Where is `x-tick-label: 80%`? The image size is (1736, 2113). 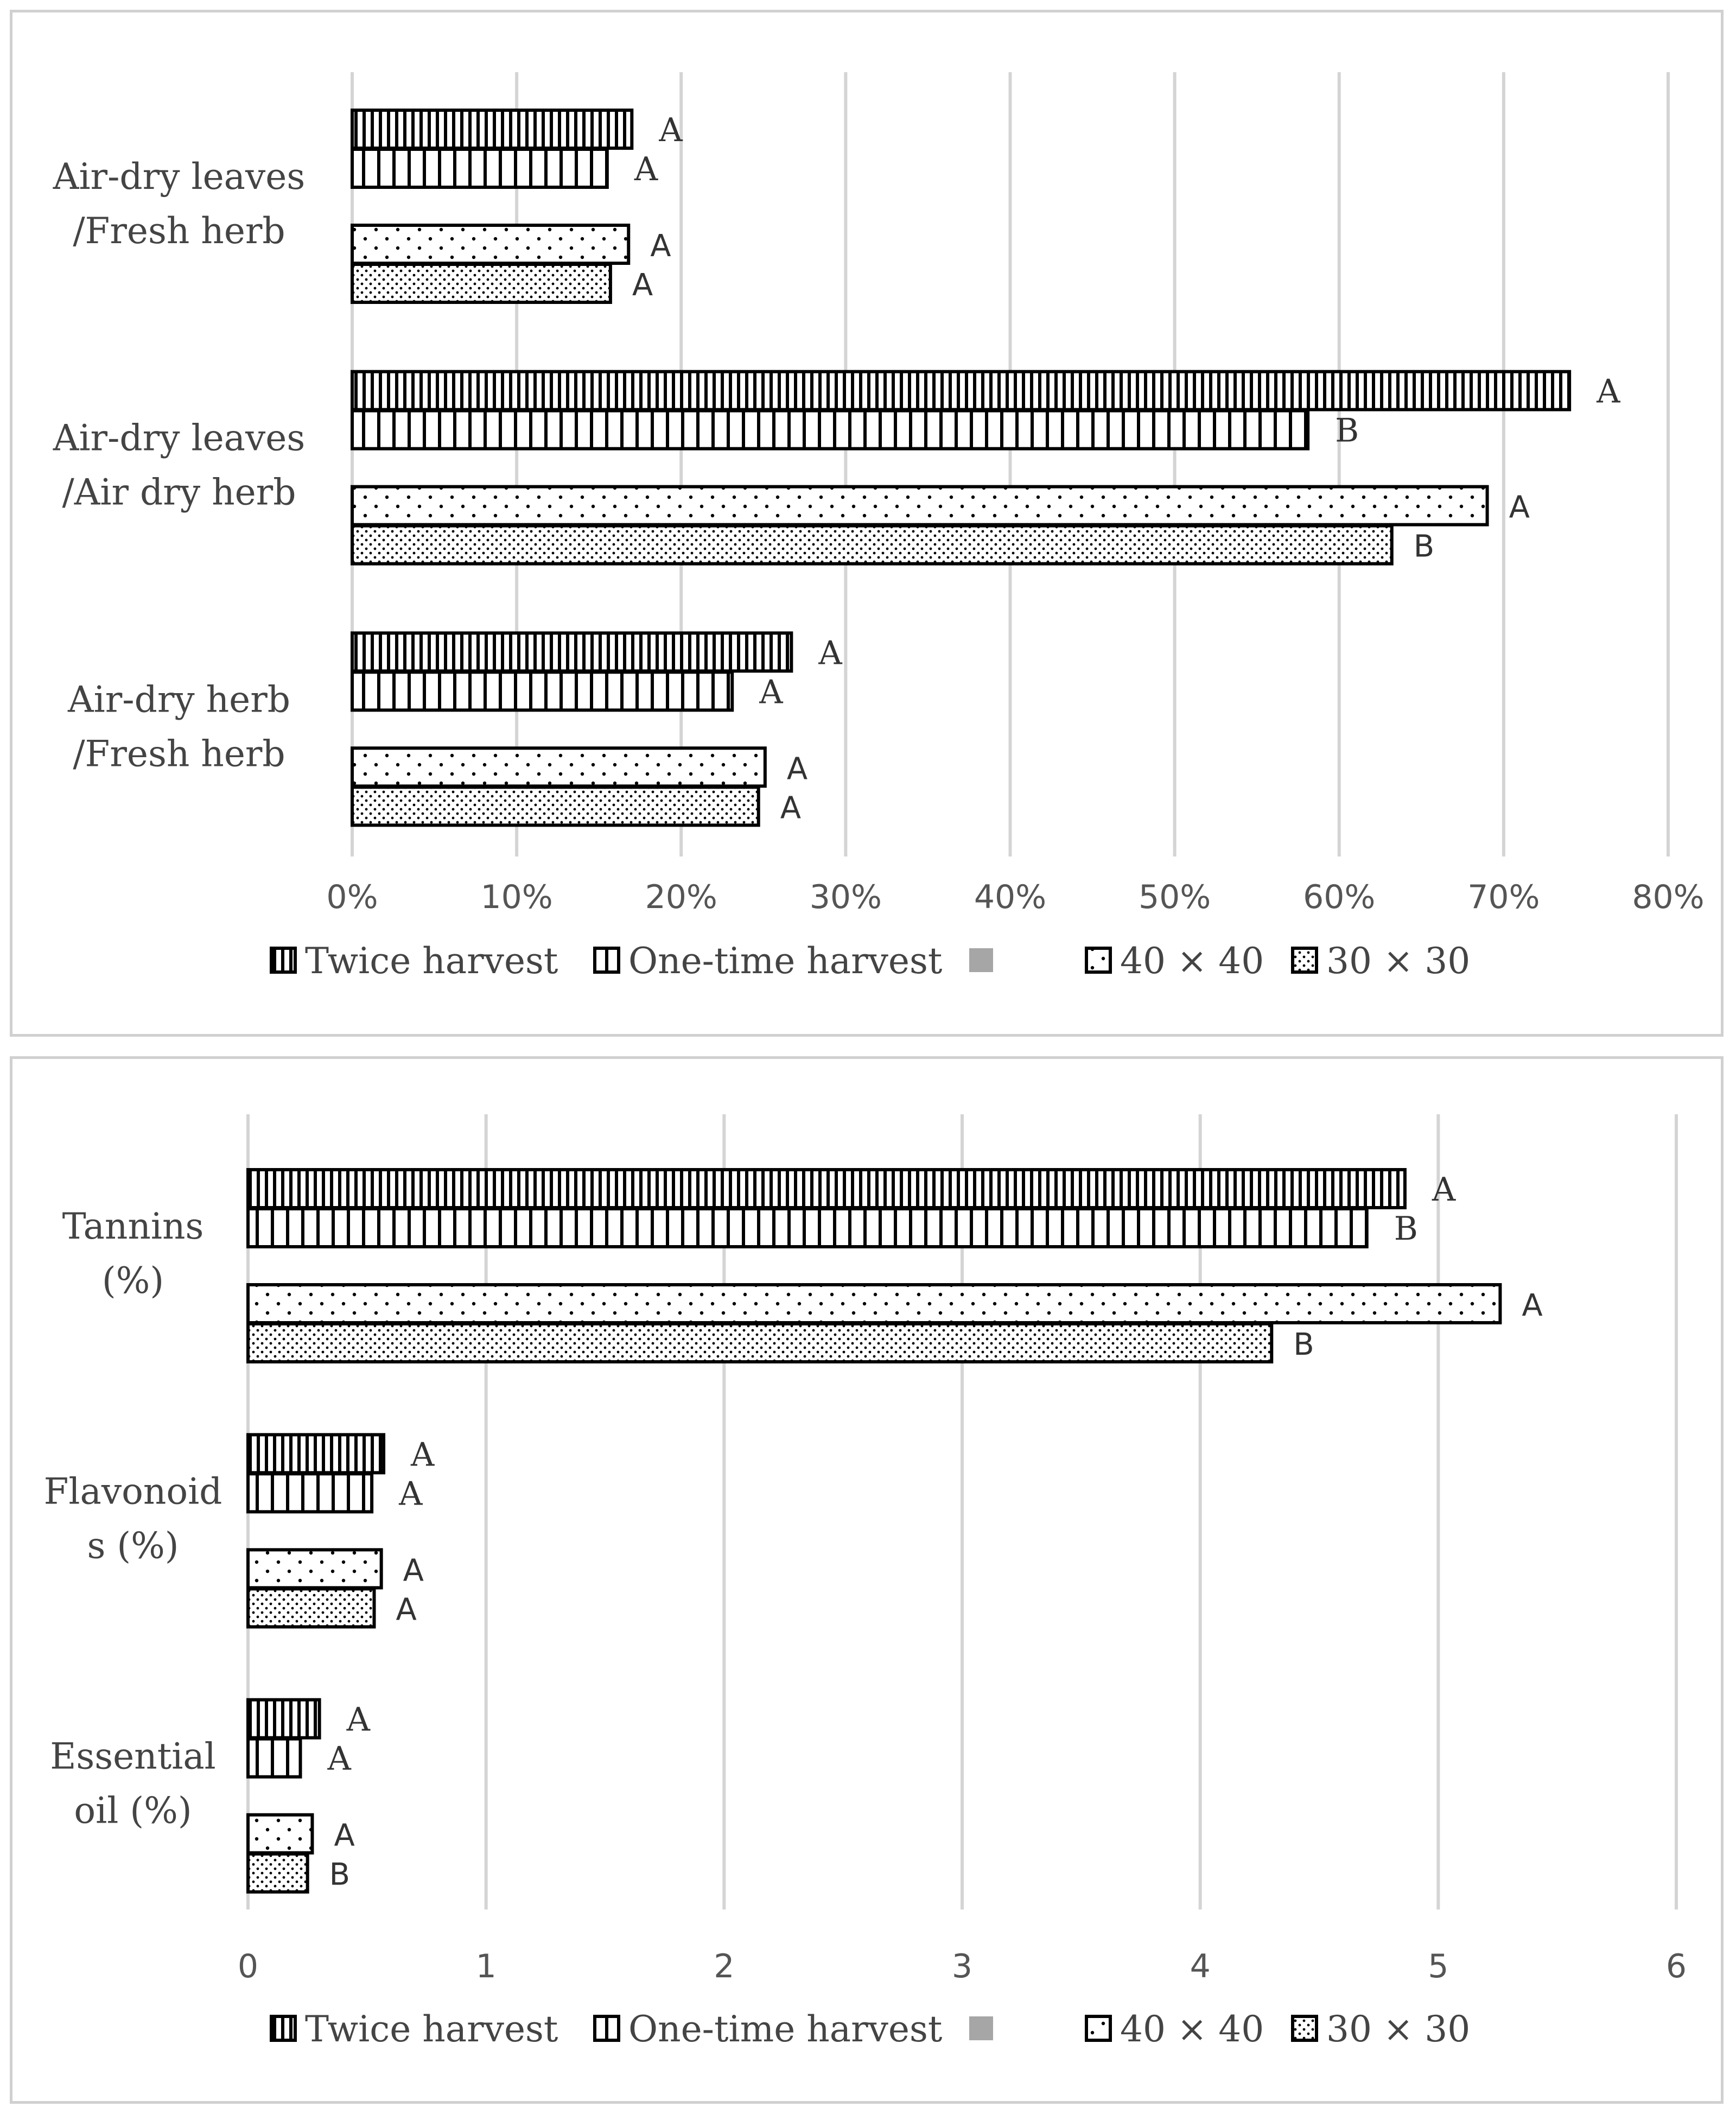
x-tick-label: 80% is located at coordinates (1668, 897).